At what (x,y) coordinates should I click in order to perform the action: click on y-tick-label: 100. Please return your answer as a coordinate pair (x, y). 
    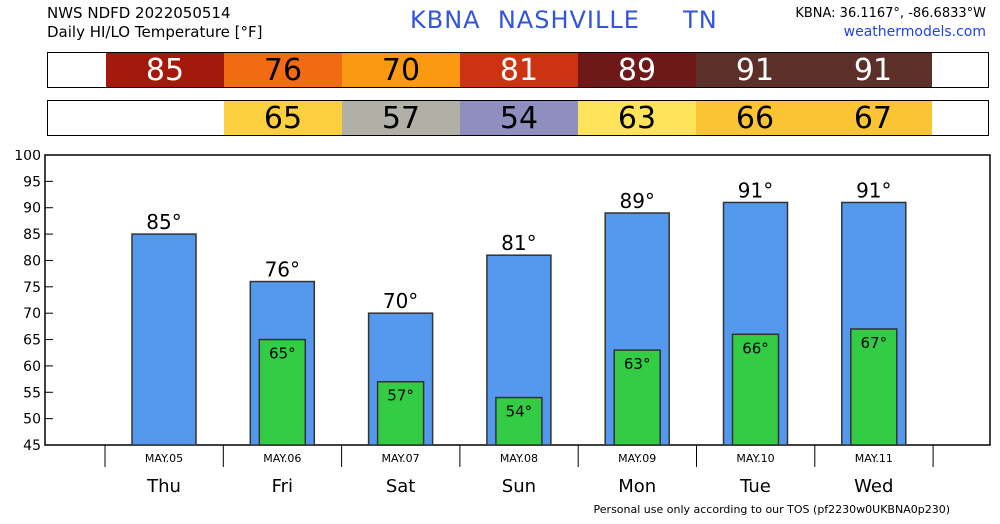
    Looking at the image, I should click on (27, 157).